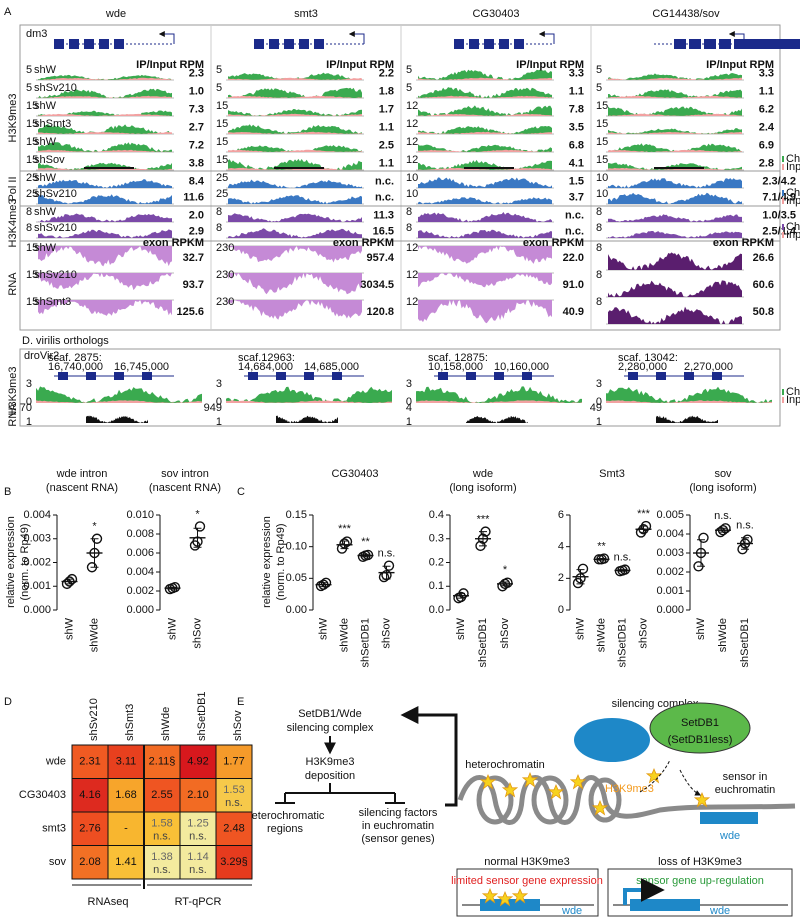 The width and height of the screenshot is (800, 924). I want to click on y-tick-label: 0.004, so click(37, 515).